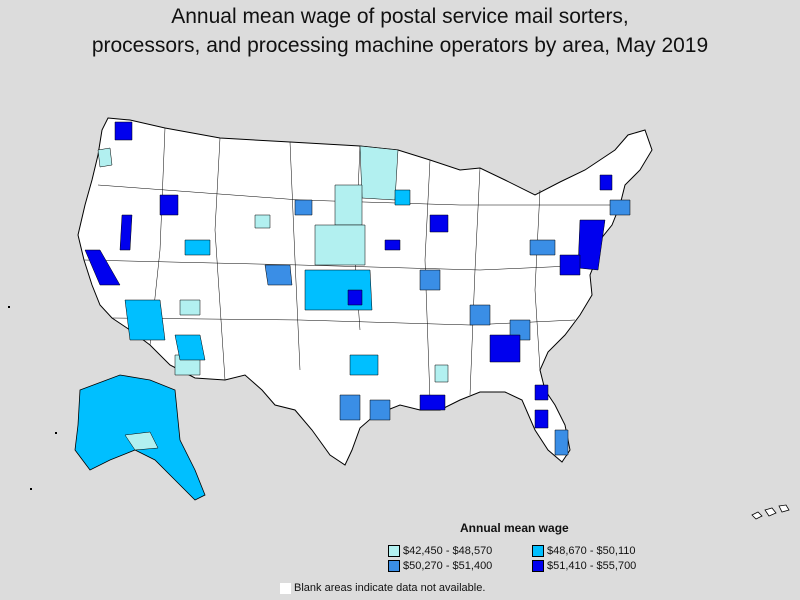  Describe the element at coordinates (390, 588) in the screenshot. I see `note-text: Blank areas indicate data not available.` at that location.